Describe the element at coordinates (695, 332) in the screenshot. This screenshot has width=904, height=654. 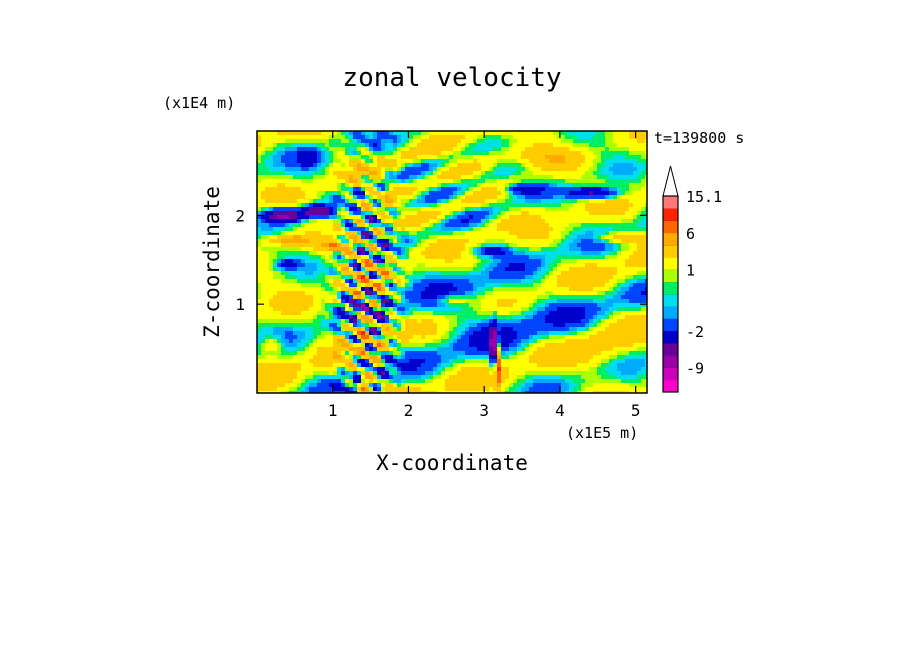
I see `colorbar-label: -2` at that location.